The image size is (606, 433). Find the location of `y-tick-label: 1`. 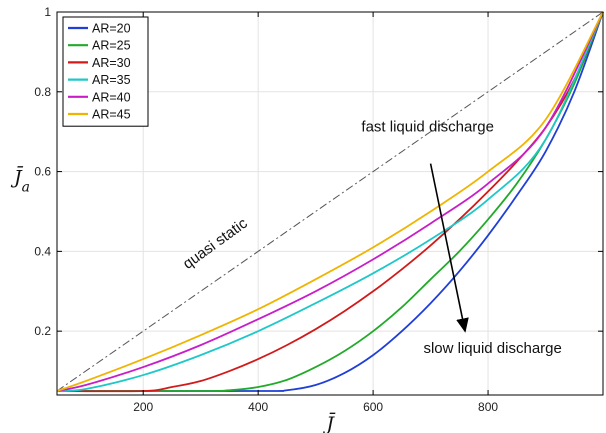

y-tick-label: 1 is located at coordinates (47, 12).